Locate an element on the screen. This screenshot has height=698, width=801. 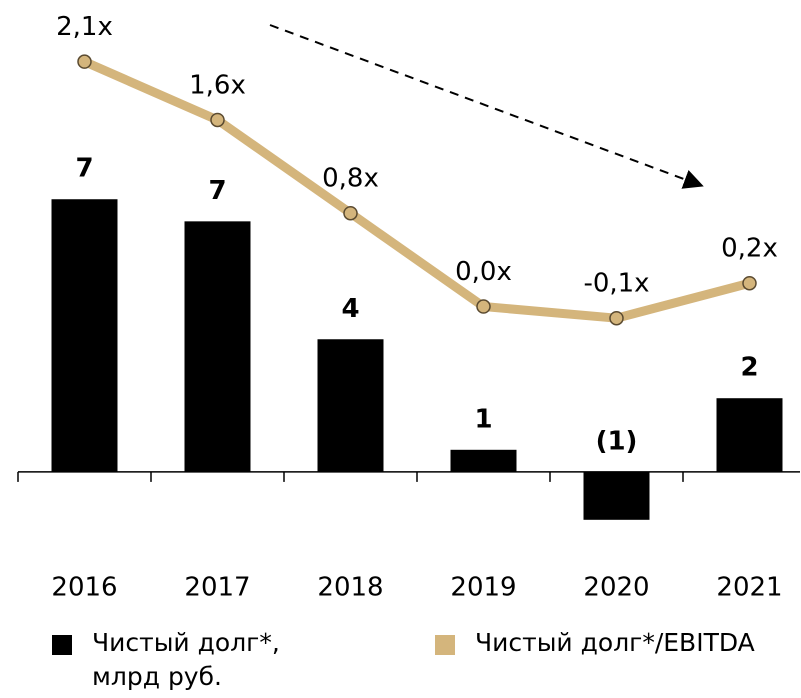
trend-arrow is located at coordinates (486, 106).